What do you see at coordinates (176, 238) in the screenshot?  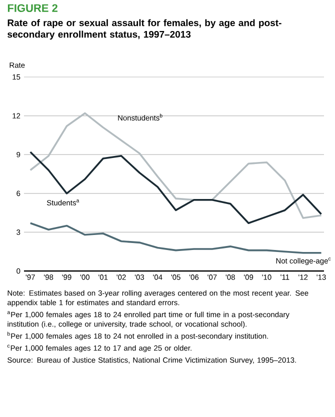 I see `line-series` at bounding box center [176, 238].